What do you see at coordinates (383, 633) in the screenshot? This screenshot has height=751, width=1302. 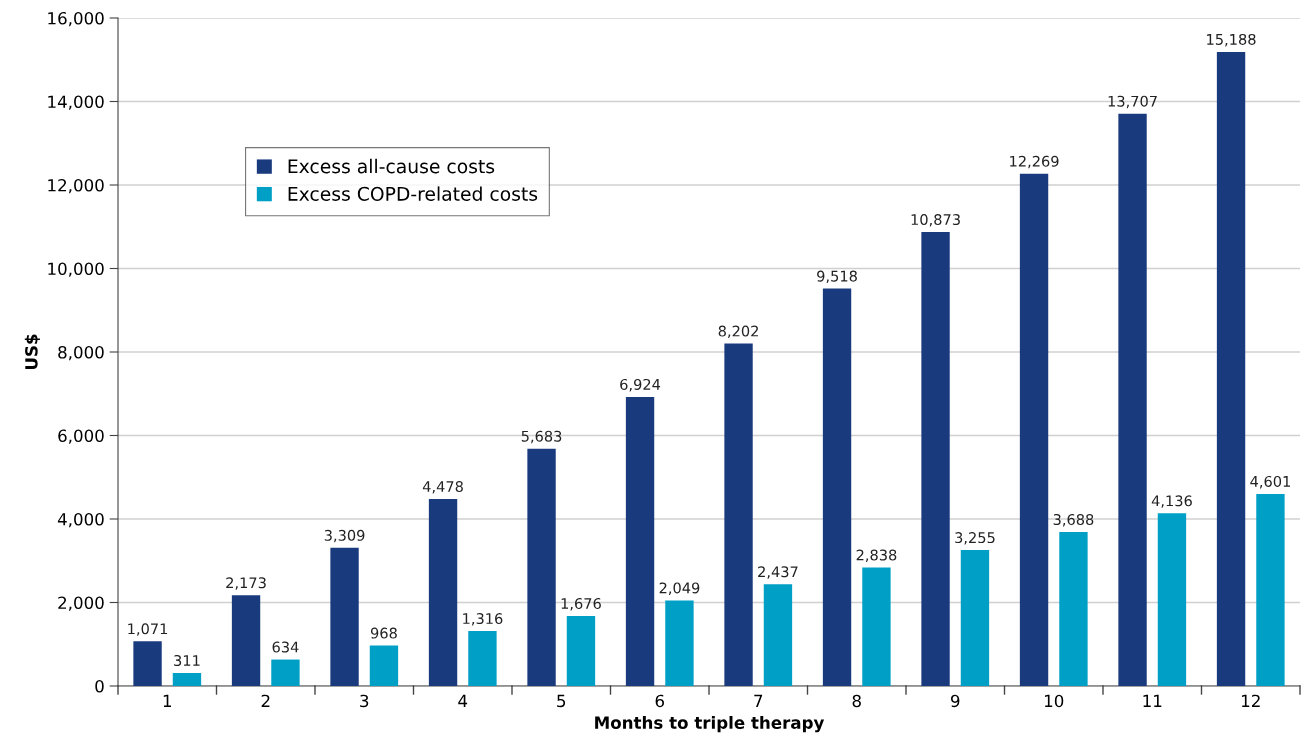 I see `data-label: 968` at bounding box center [383, 633].